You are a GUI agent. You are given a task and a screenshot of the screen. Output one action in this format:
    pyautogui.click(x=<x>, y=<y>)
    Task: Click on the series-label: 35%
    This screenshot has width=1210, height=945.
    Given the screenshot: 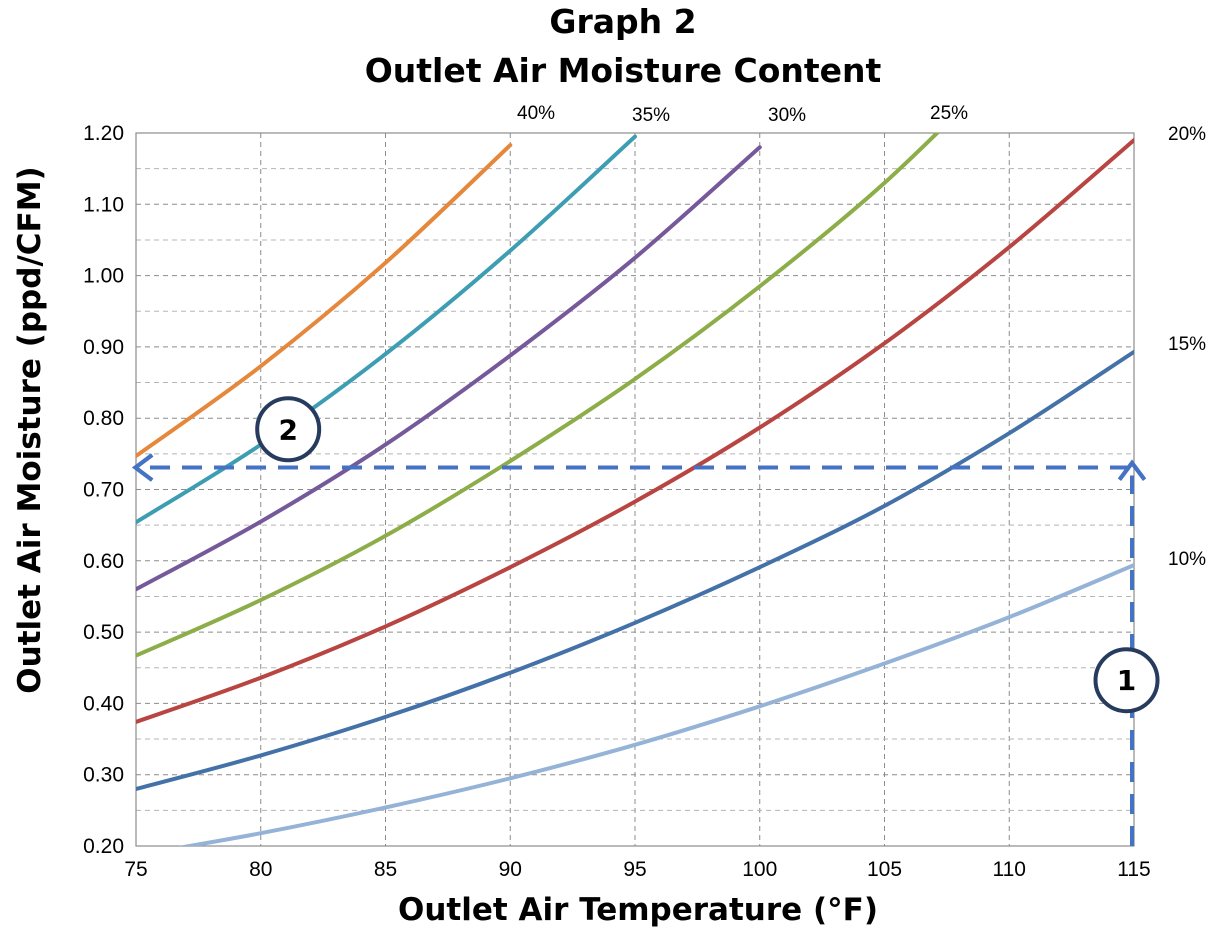 What is the action you would take?
    pyautogui.click(x=651, y=115)
    